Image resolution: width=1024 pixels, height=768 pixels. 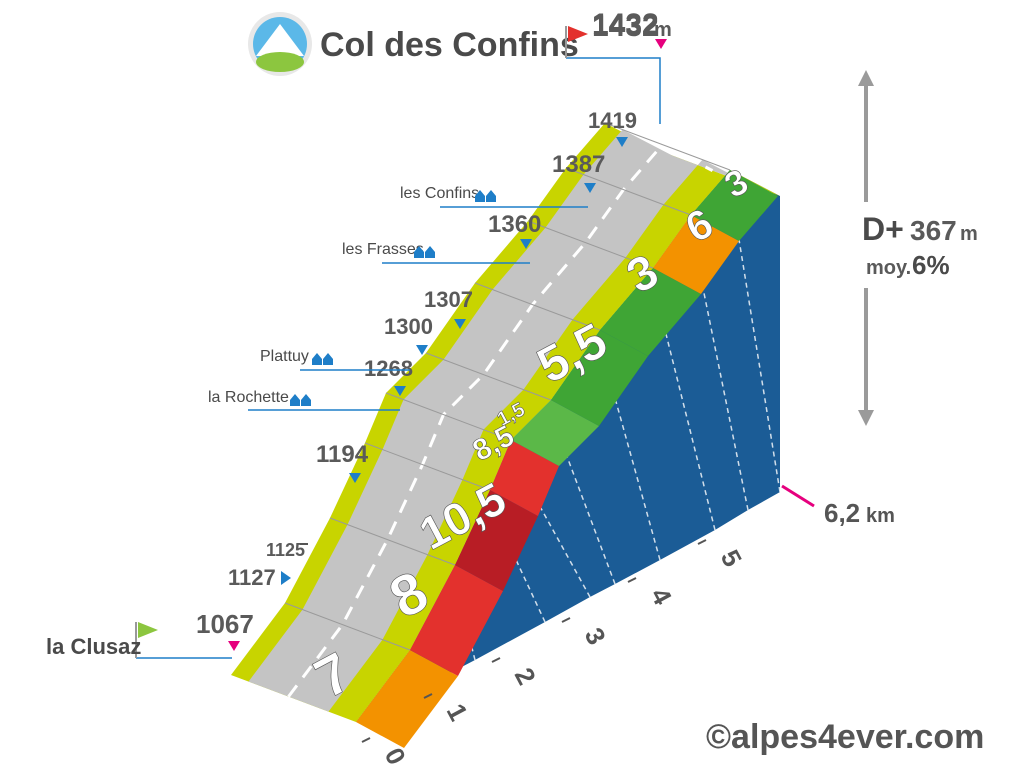 What do you see at coordinates (514, 224) in the screenshot?
I see `altitude-label: 1360` at bounding box center [514, 224].